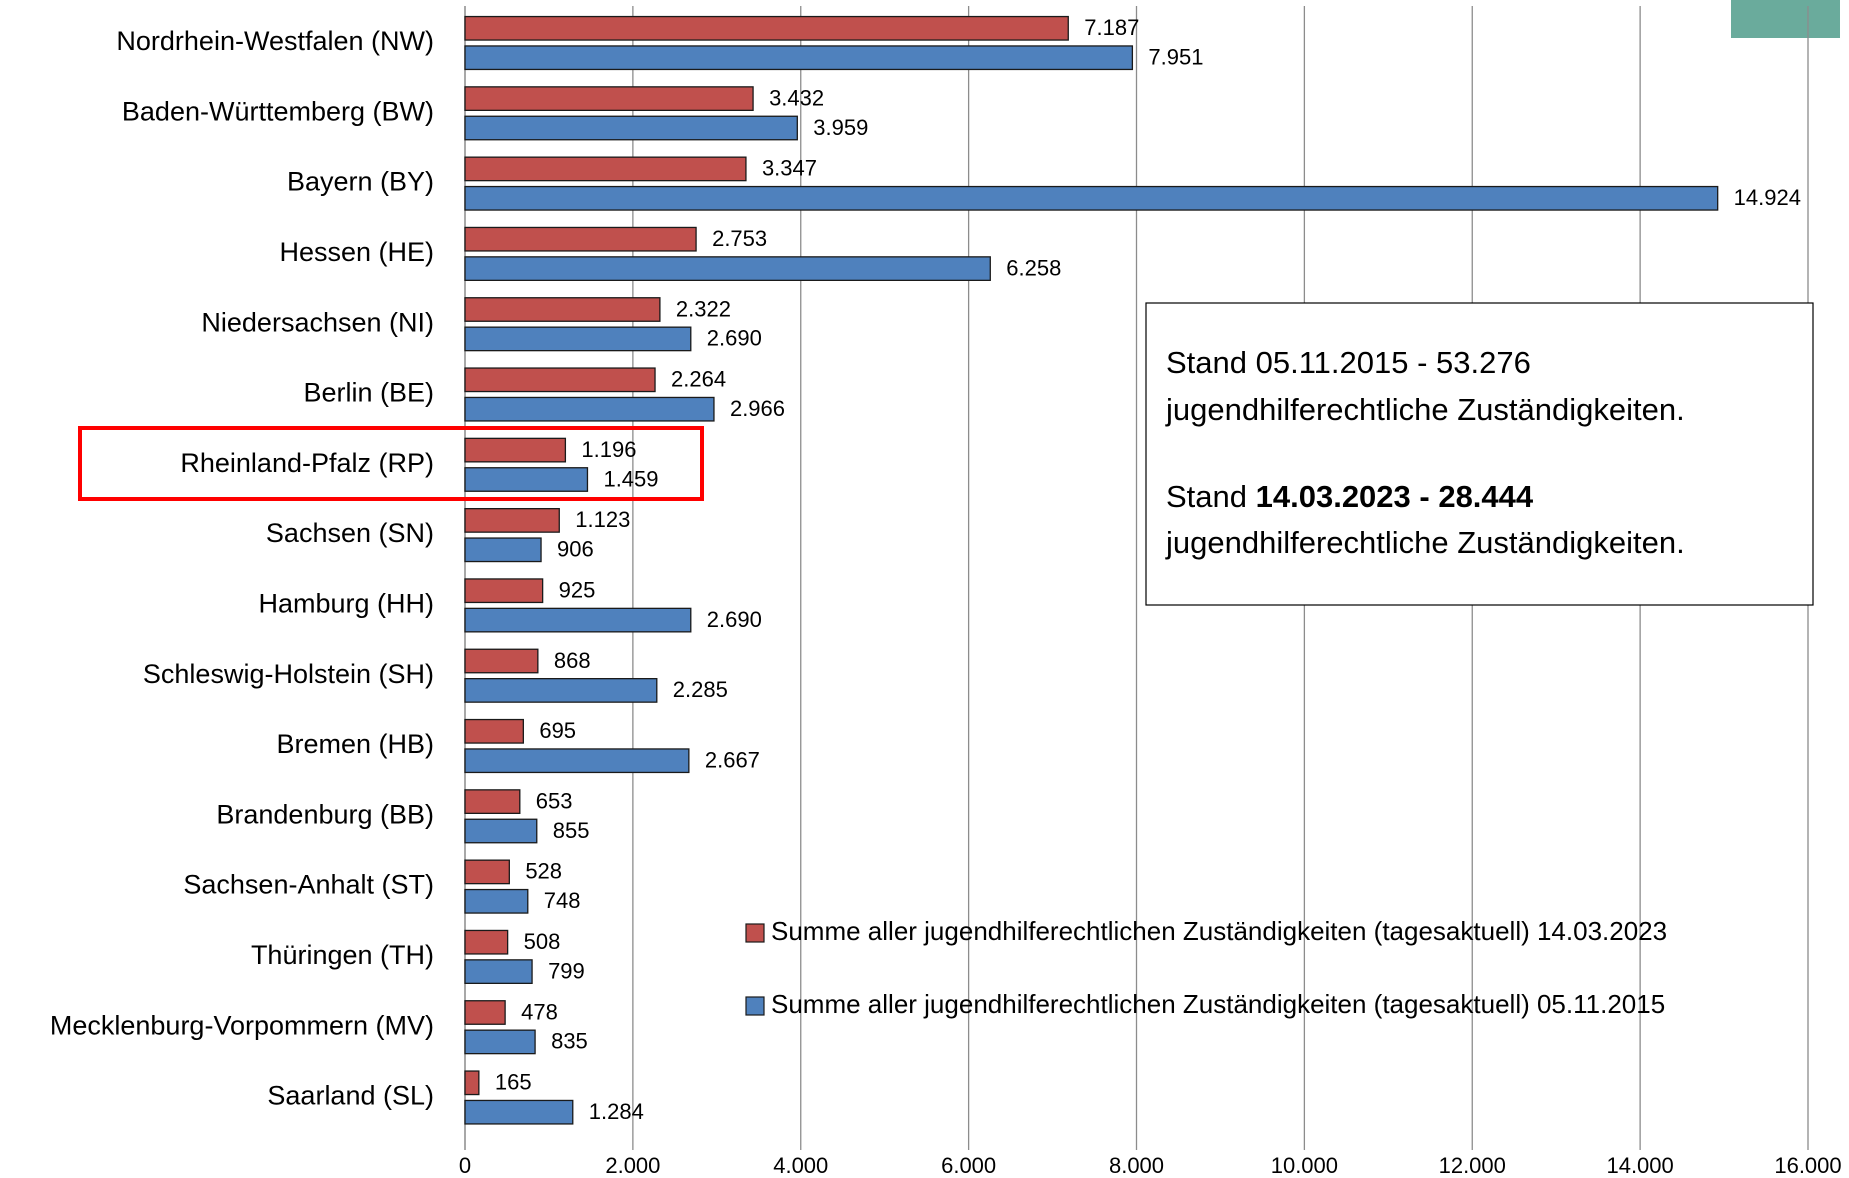  Describe the element at coordinates (1785, 19) in the screenshot. I see `logo` at that location.